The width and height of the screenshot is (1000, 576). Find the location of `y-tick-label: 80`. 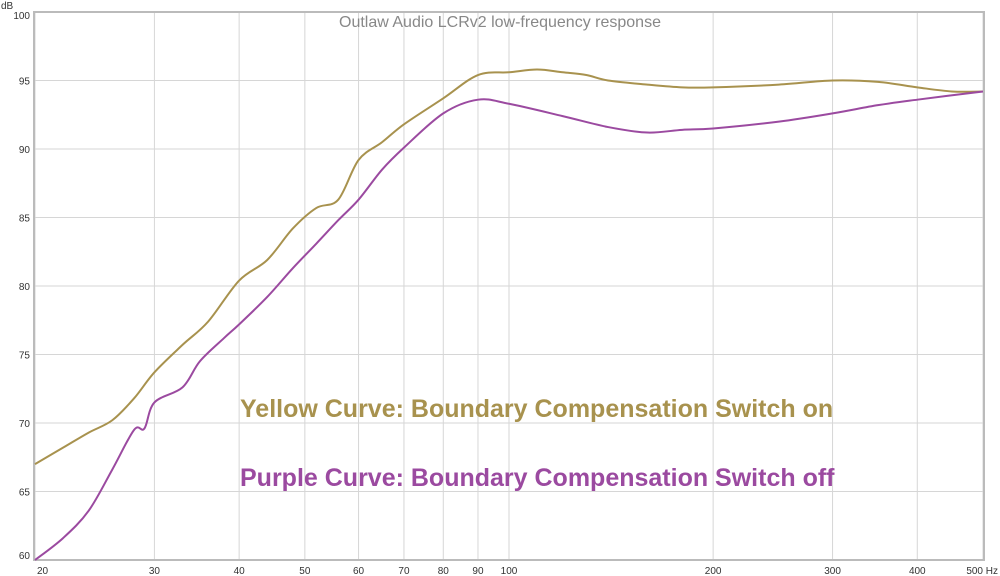

y-tick-label: 80 is located at coordinates (25, 287).